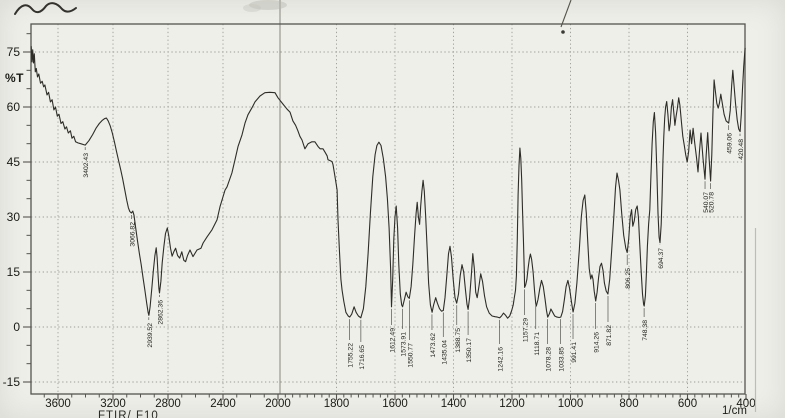 This screenshot has width=785, height=418. Describe the element at coordinates (14, 272) in the screenshot. I see `y-tick-label: 15` at that location.